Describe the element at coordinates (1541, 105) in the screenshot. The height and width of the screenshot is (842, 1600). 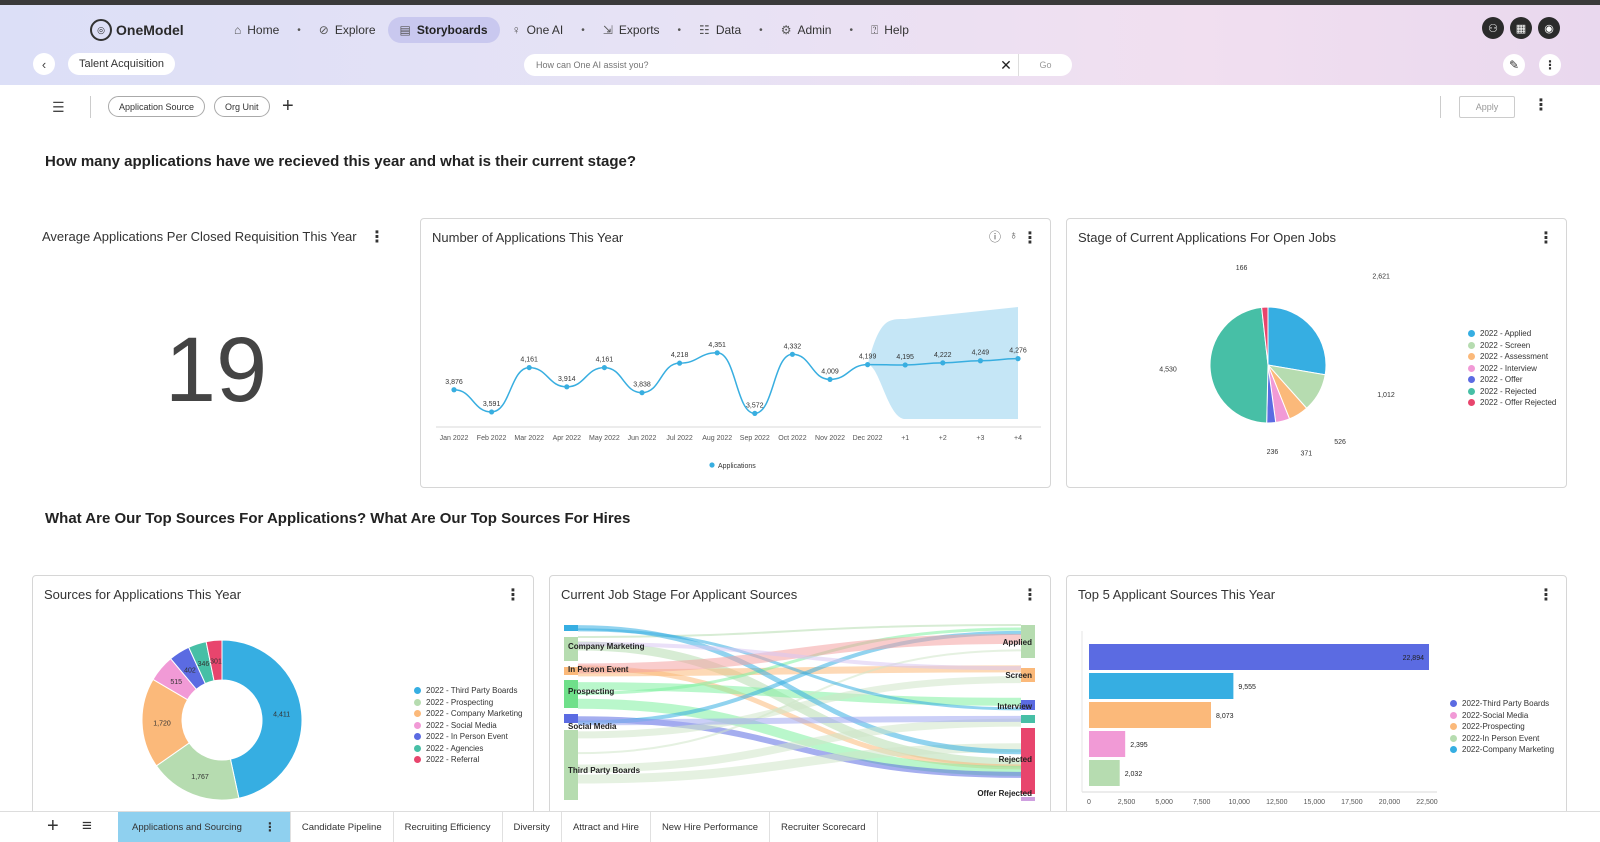
I see `filter-kebab-icon: ⋮` at that location.